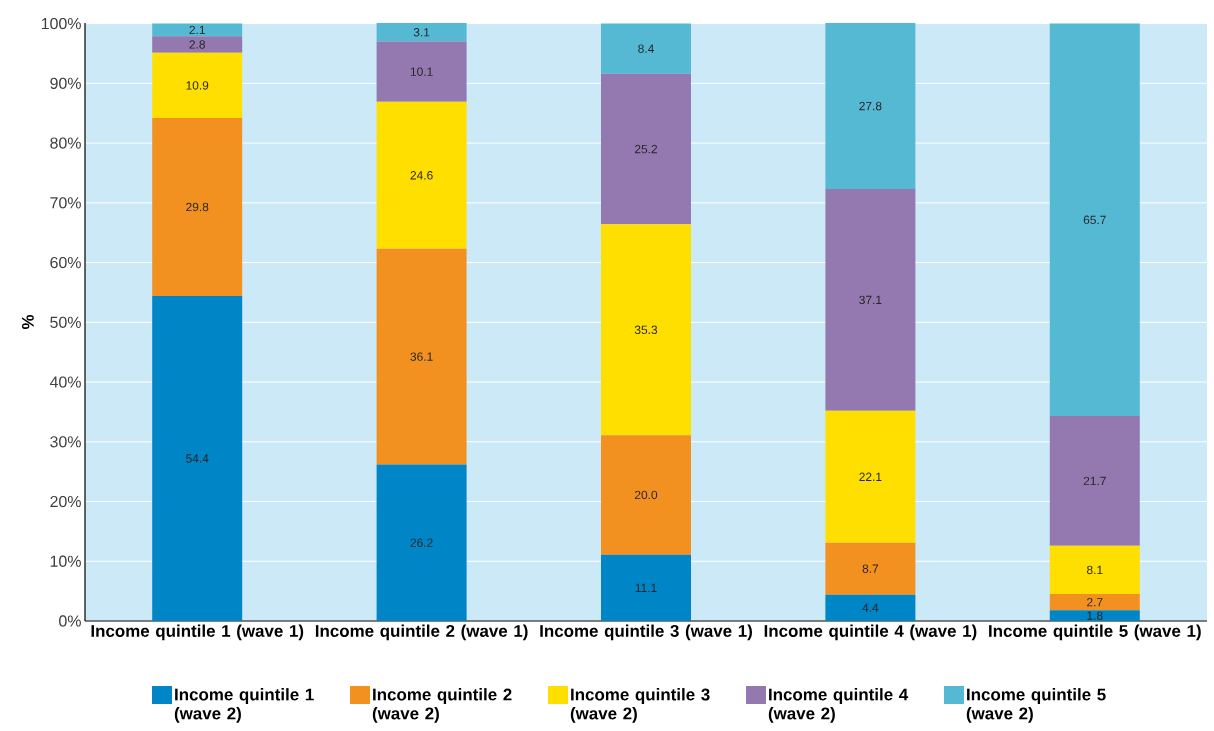  I want to click on data-label: 2.7, so click(1095, 602).